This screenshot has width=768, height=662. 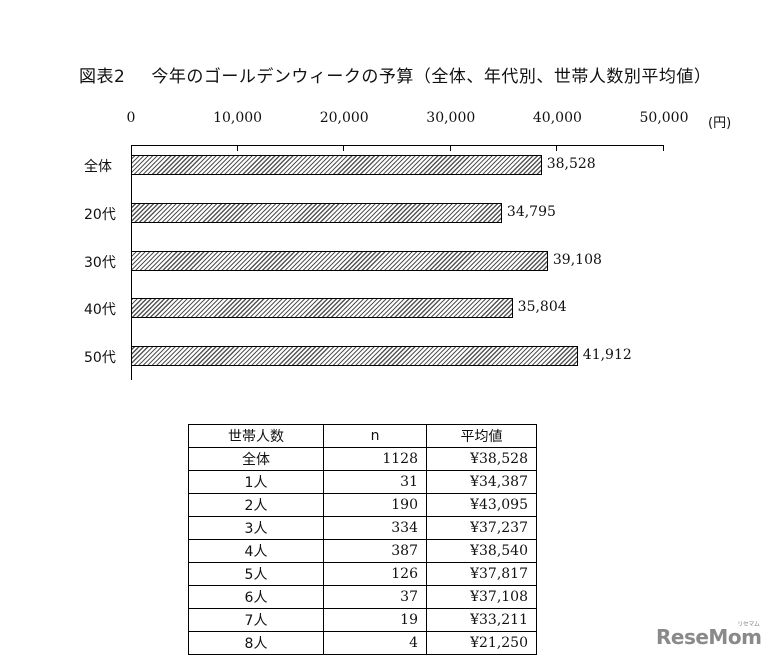 I want to click on table-row: 5人 126 ¥37,817, so click(x=362, y=574).